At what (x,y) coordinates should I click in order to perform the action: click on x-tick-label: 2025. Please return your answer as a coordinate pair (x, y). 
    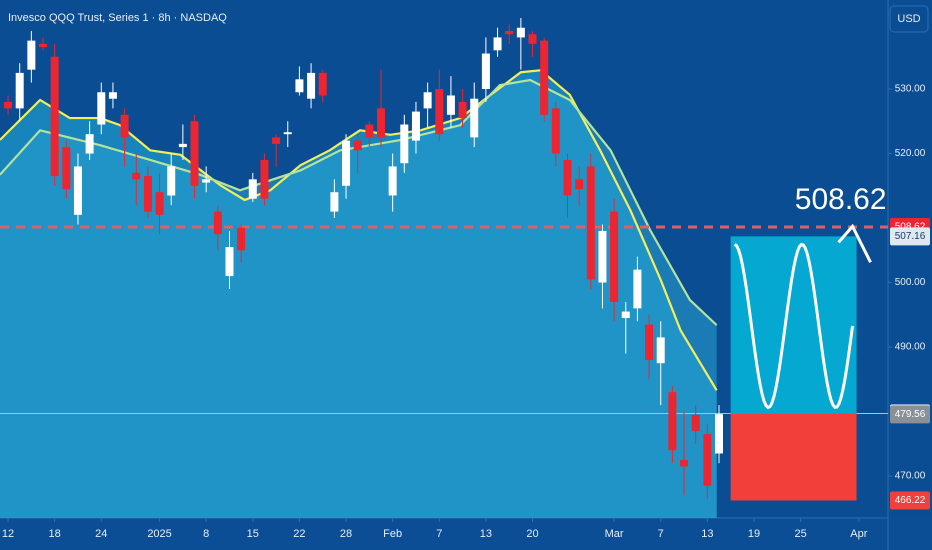
    Looking at the image, I should click on (159, 534).